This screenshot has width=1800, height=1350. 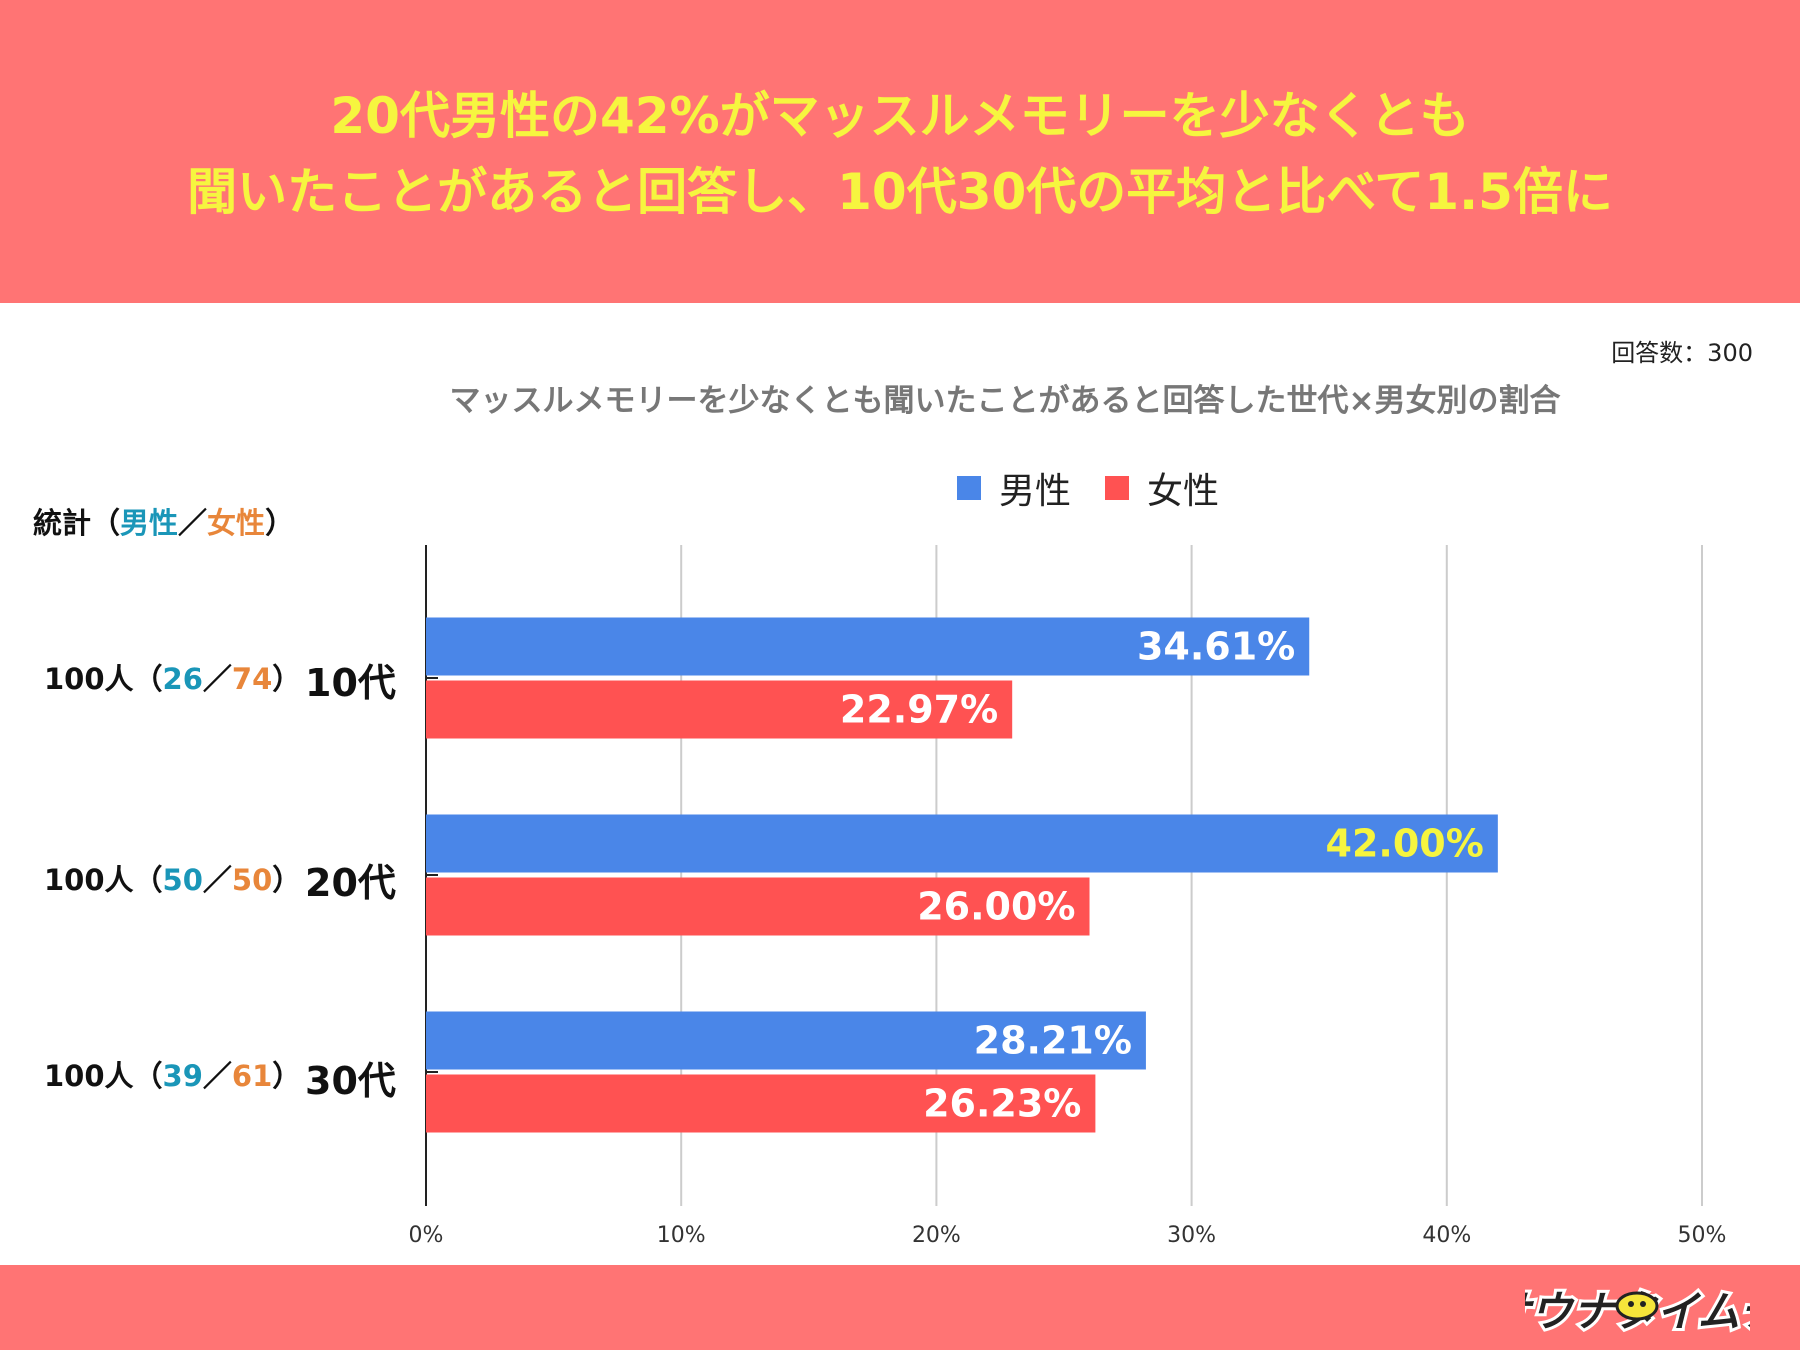 I want to click on svg-text: サウナタイムチ, so click(x=1637, y=1311).